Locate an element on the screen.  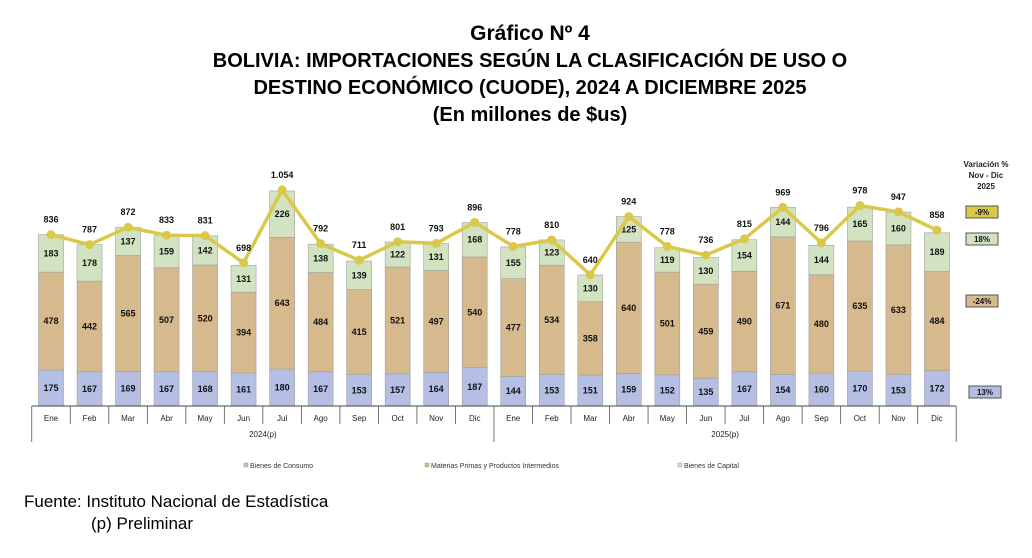
data-label: 178 is located at coordinates (89, 263).